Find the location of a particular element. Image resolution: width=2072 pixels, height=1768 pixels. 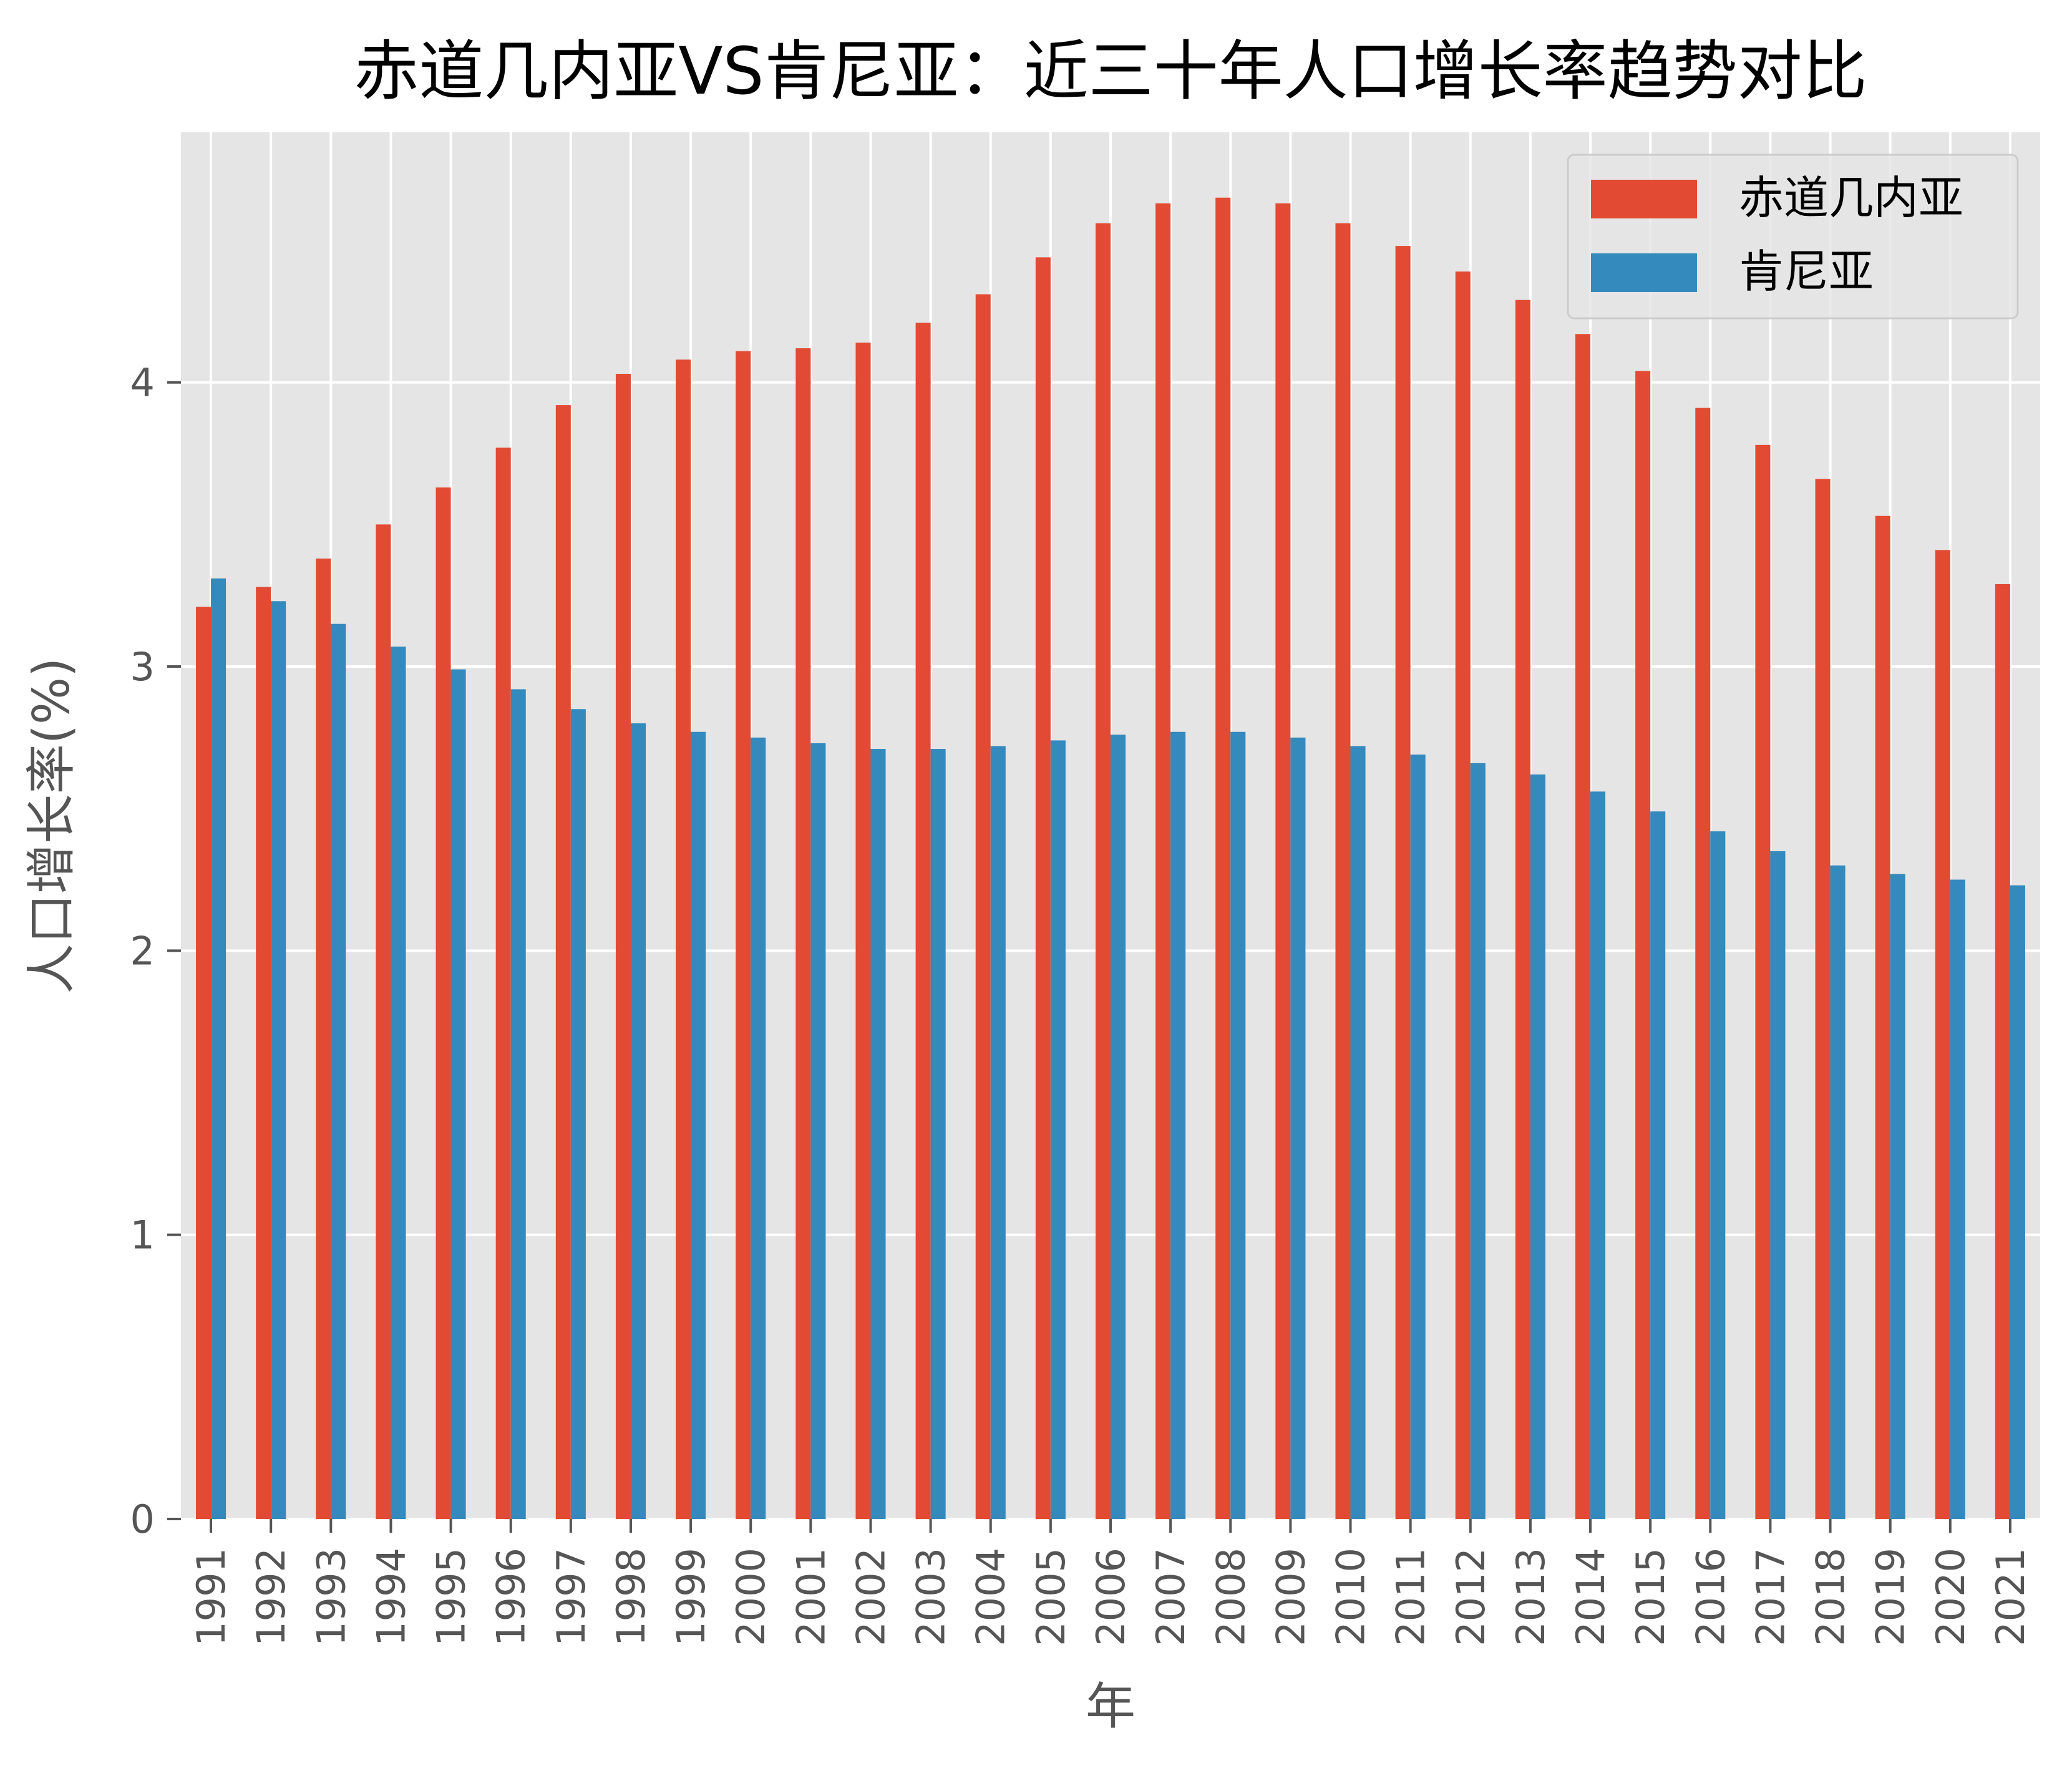

bar-eq-guinea-2018 is located at coordinates (1823, 999).